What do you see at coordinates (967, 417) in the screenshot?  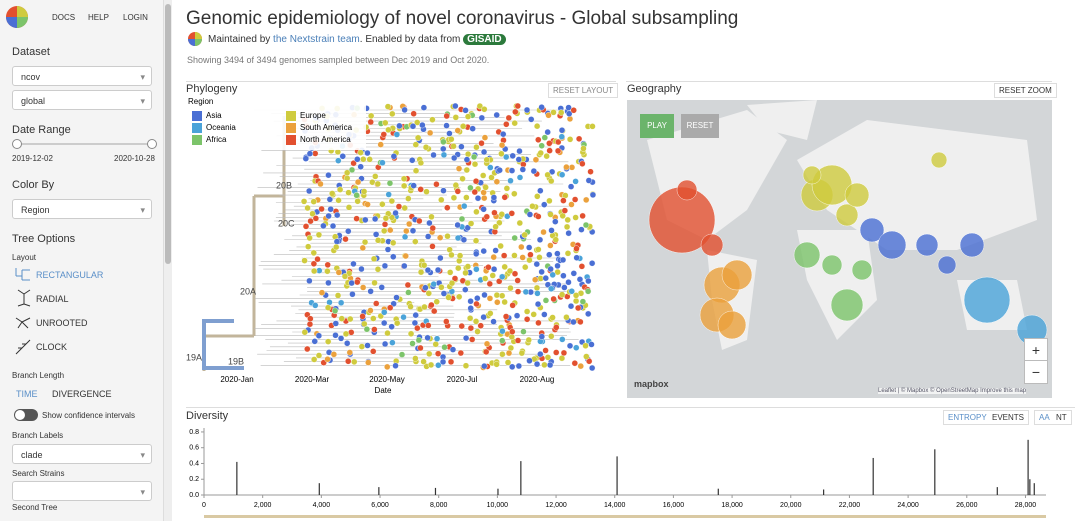 I see `button: ENTROPY` at bounding box center [967, 417].